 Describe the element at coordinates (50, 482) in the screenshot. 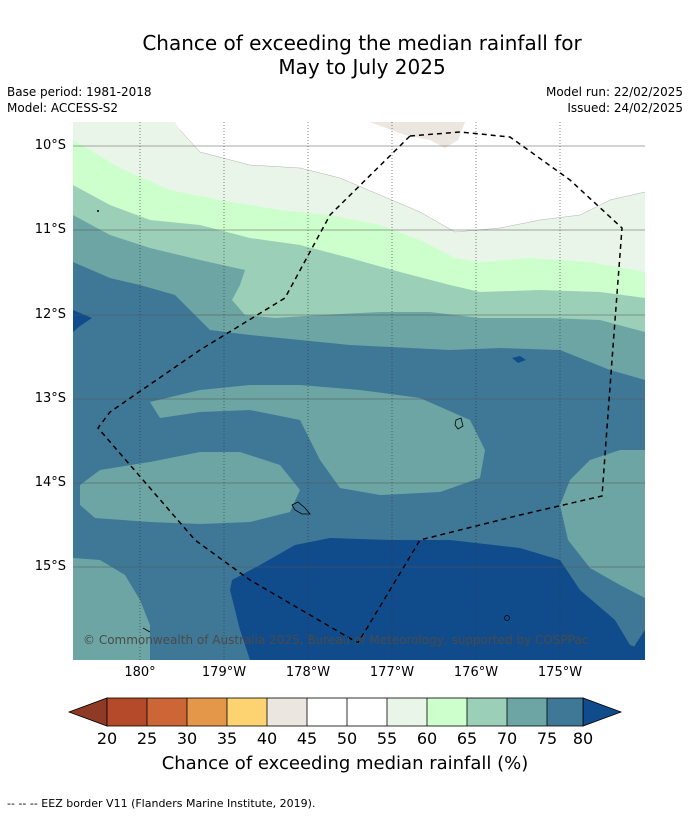

I see `lat-label: 14°S` at that location.